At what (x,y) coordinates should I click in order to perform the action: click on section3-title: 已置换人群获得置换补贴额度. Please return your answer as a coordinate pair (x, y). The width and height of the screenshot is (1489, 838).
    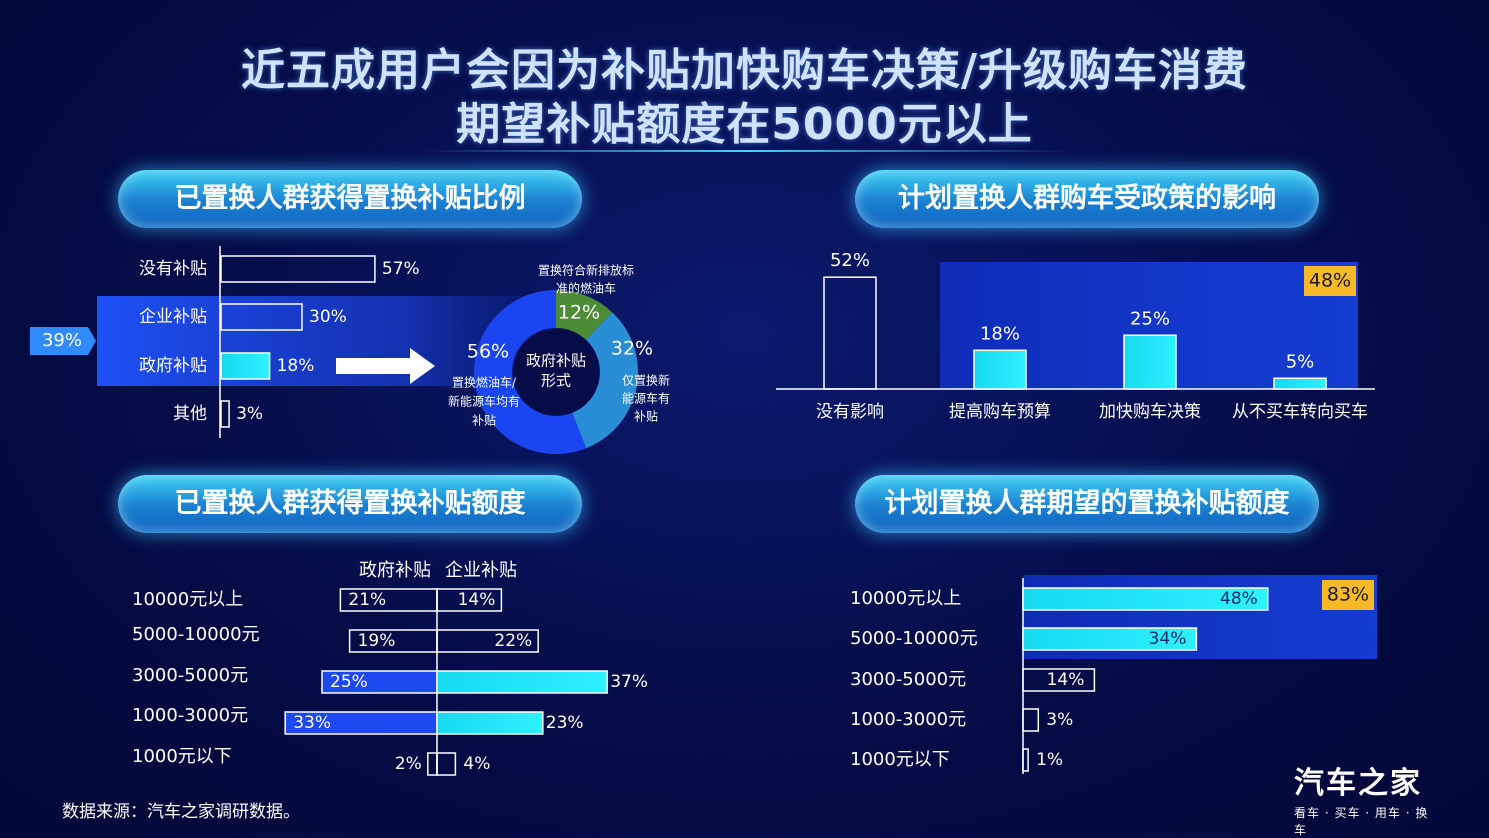
    Looking at the image, I should click on (350, 504).